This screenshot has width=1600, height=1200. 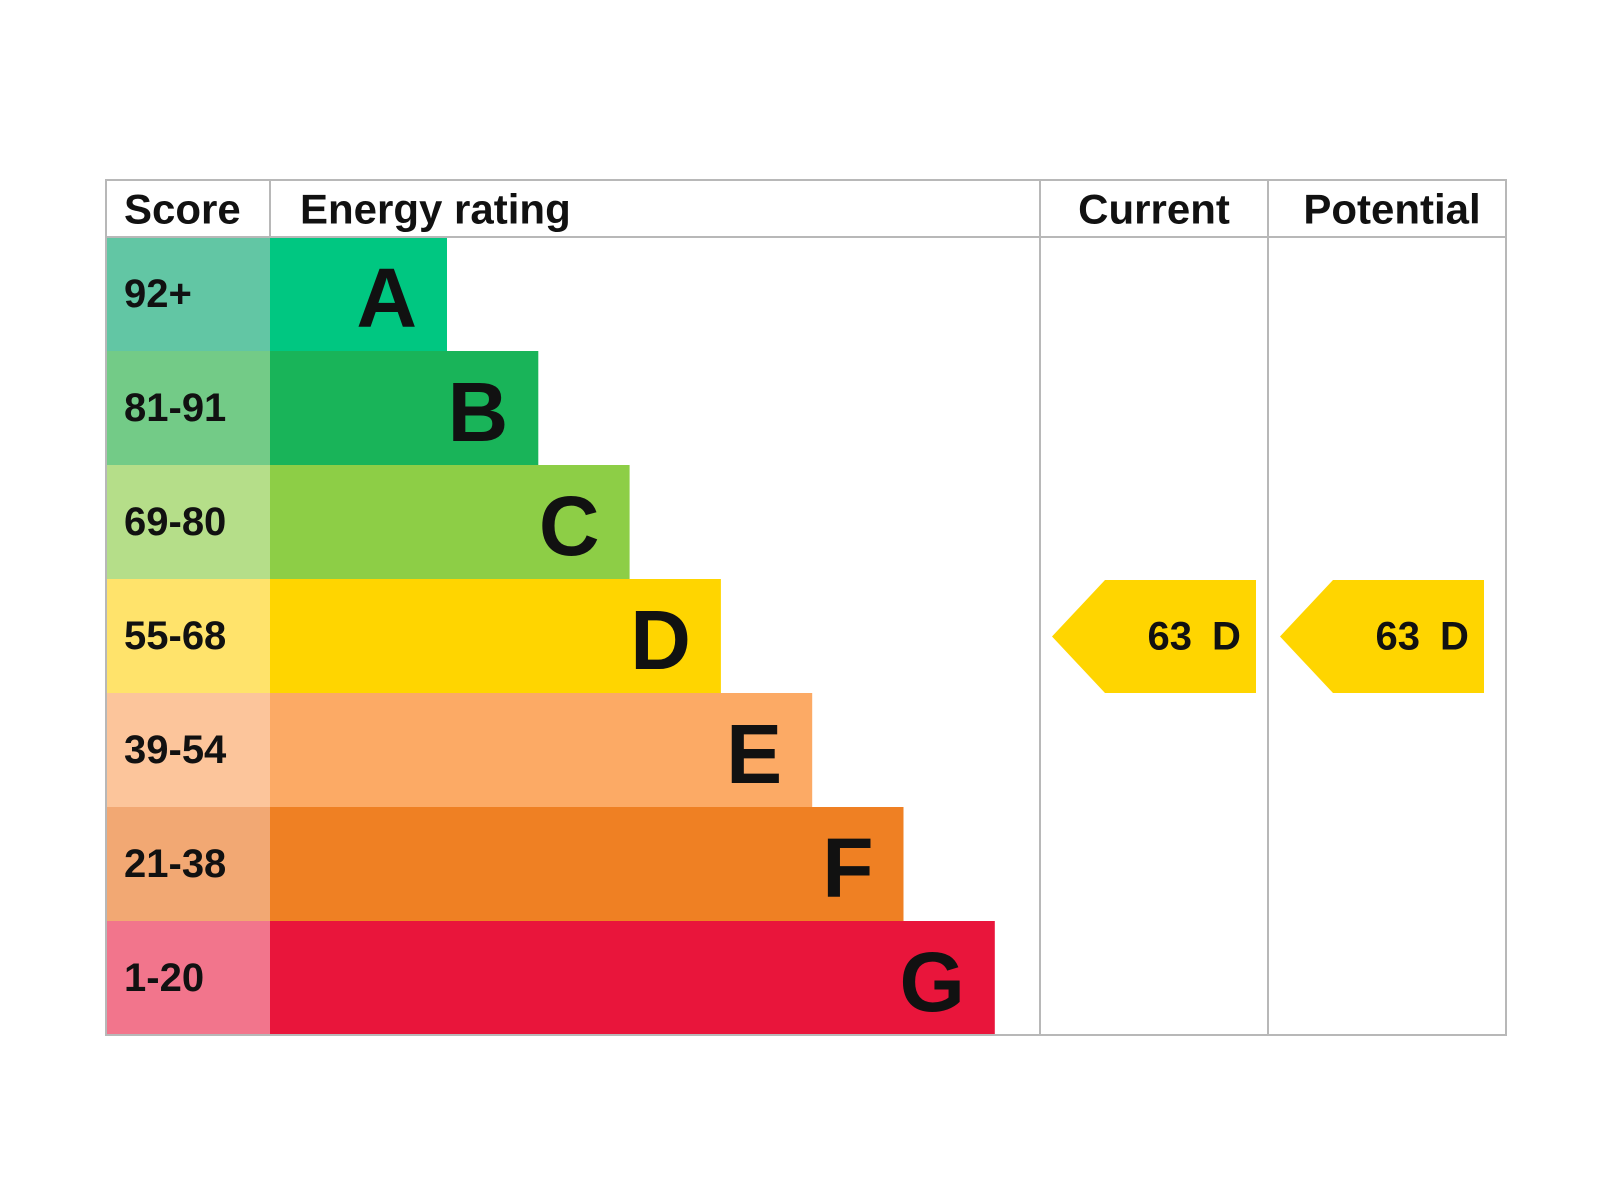 What do you see at coordinates (478, 412) in the screenshot?
I see `rating-letter: B` at bounding box center [478, 412].